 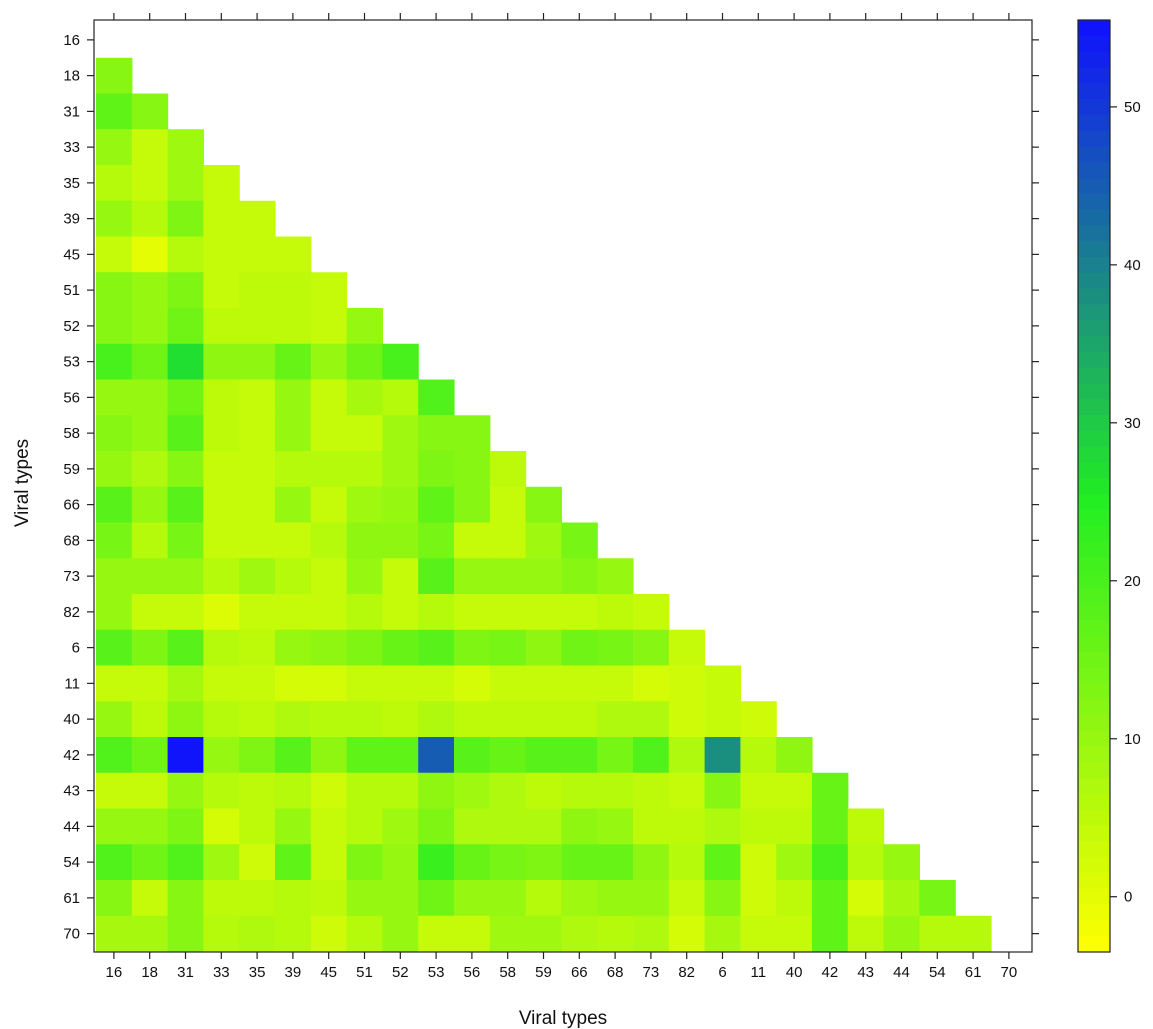 I want to click on x-tick-label: 51, so click(x=364, y=972).